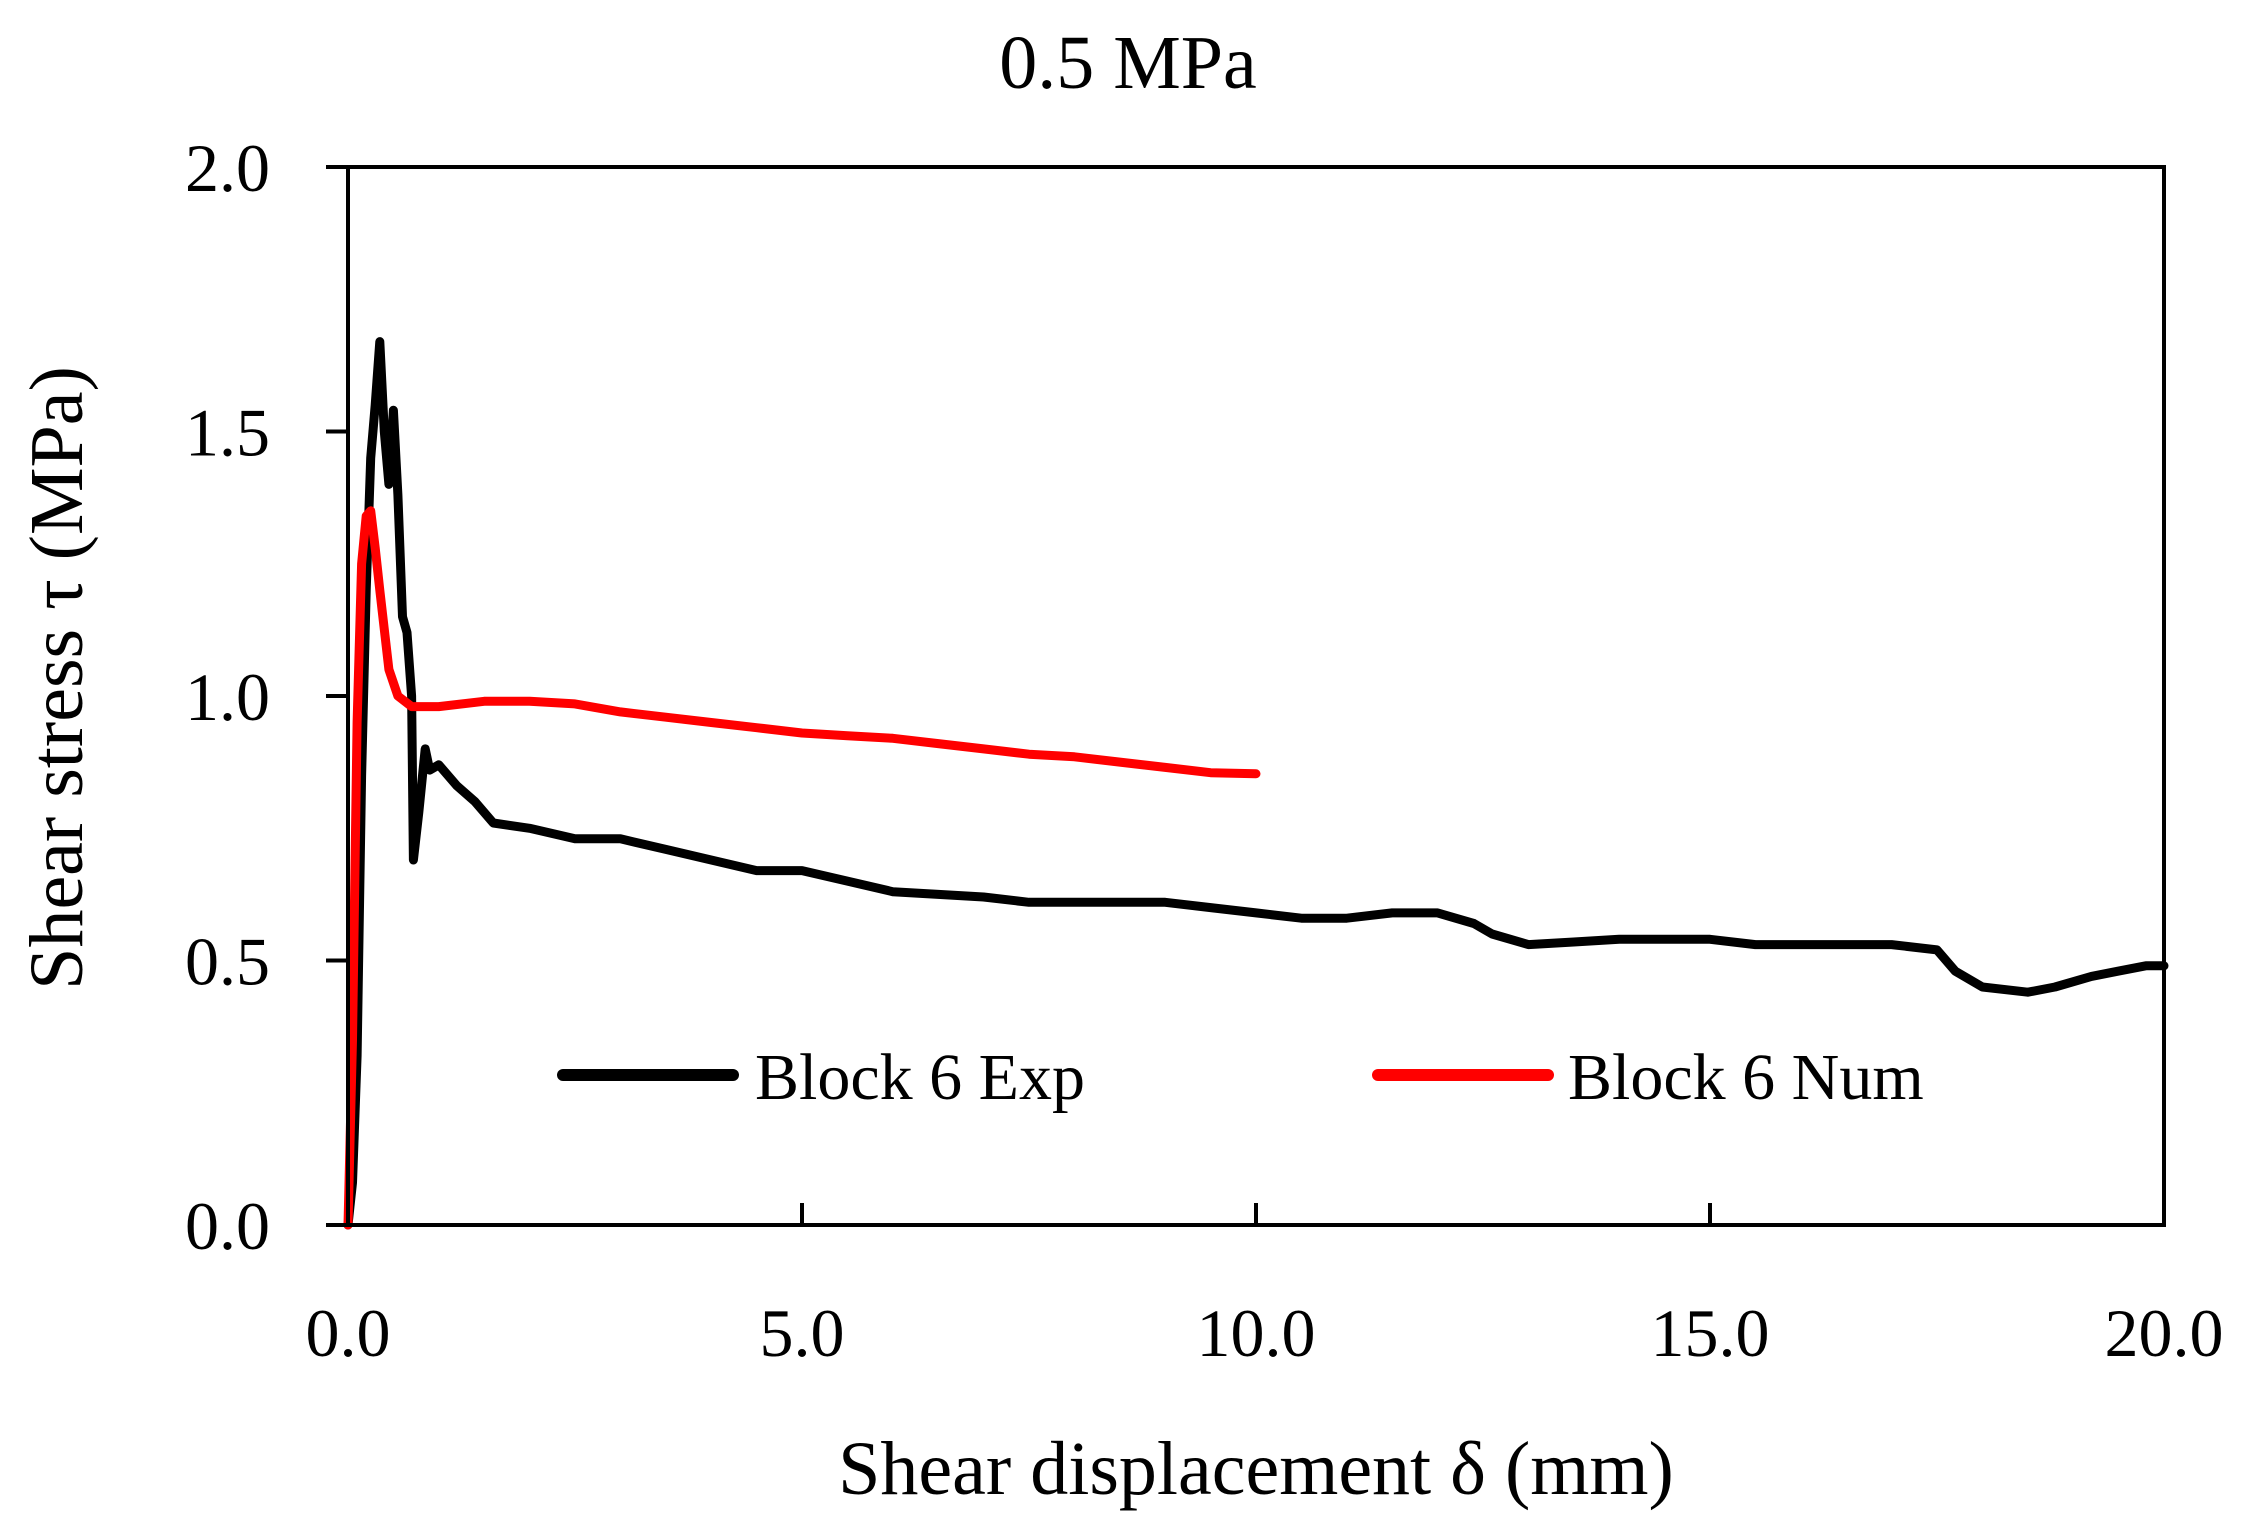  Describe the element at coordinates (57, 678) in the screenshot. I see `y-axis-label: Shear stress τ (MPa)` at that location.